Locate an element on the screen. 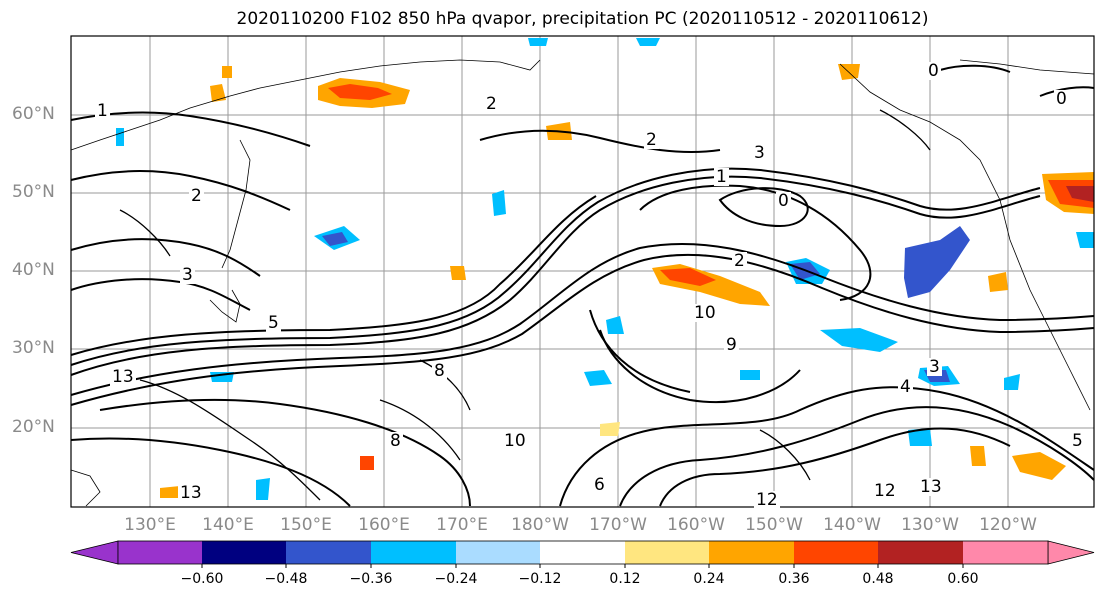 The image size is (1105, 601). lon-tick-label: 140°W is located at coordinates (852, 525).